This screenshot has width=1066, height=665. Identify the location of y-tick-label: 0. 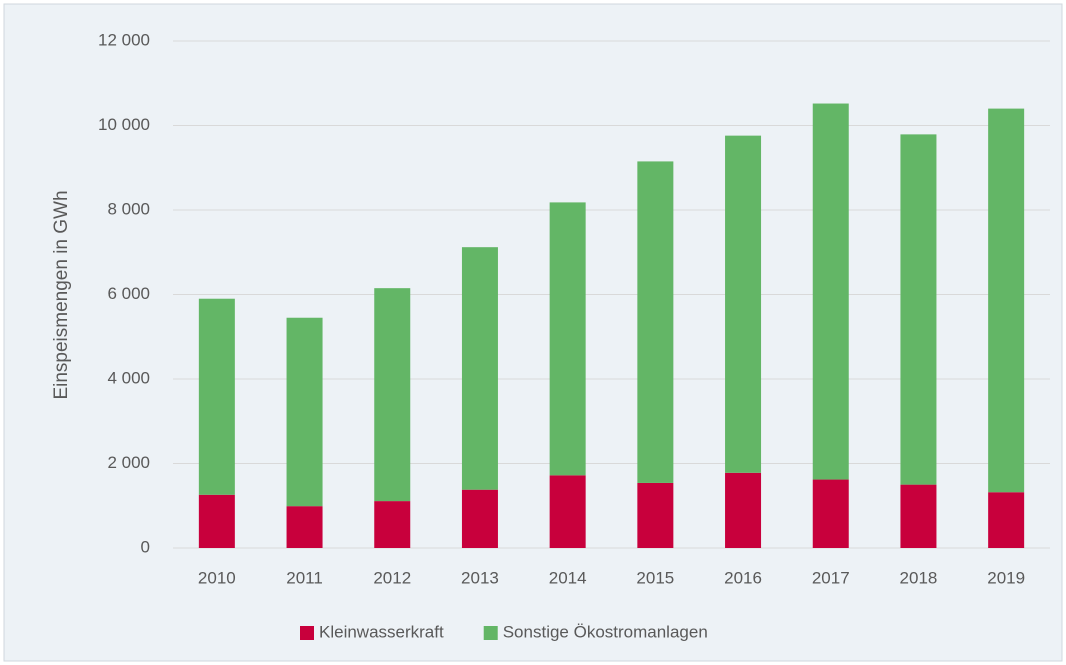
(145, 546).